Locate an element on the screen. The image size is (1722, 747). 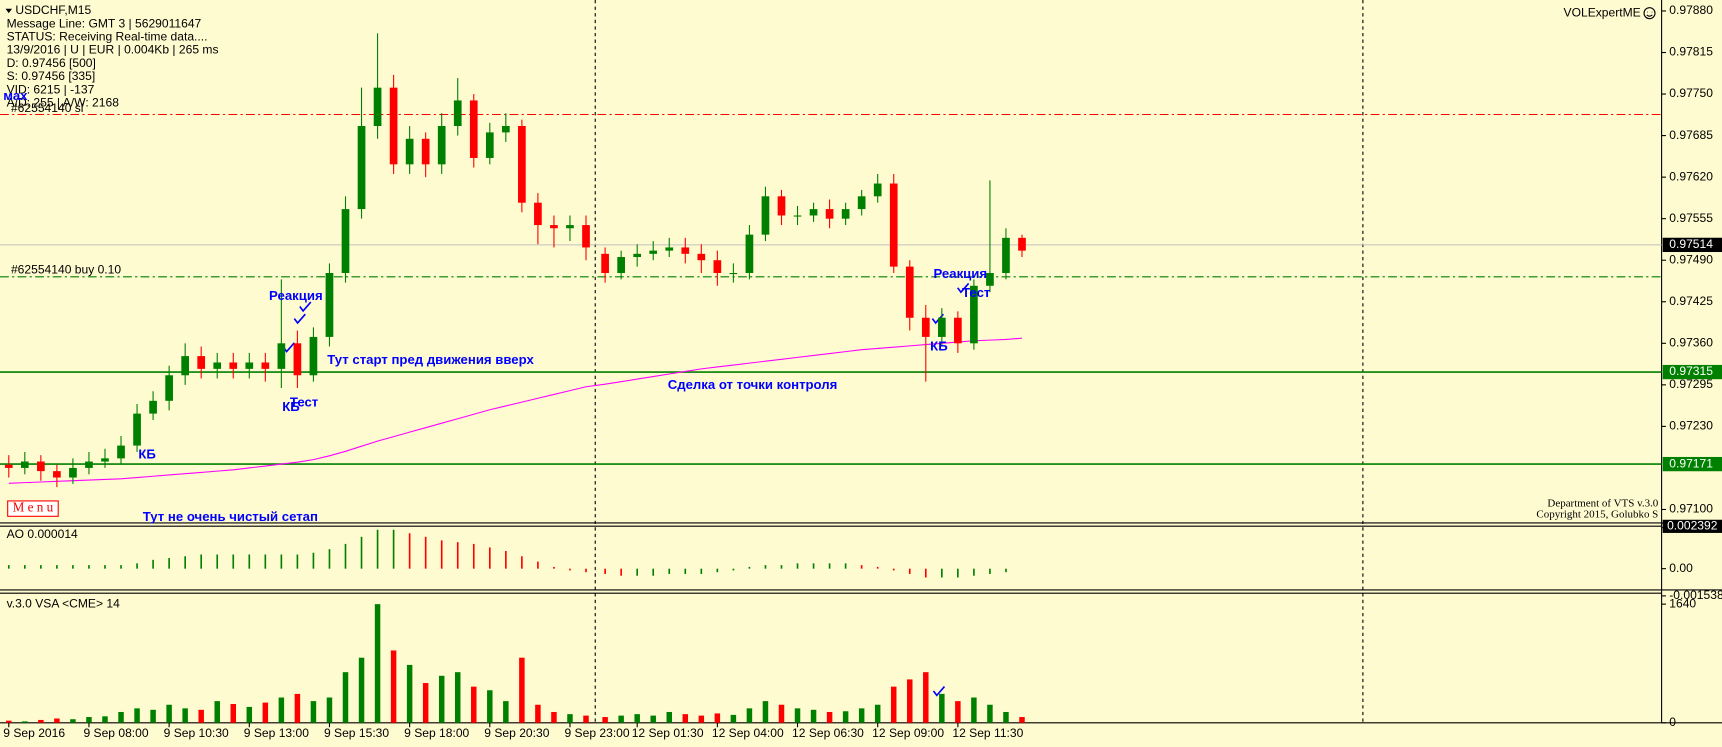
menu-button is located at coordinates (33, 508).